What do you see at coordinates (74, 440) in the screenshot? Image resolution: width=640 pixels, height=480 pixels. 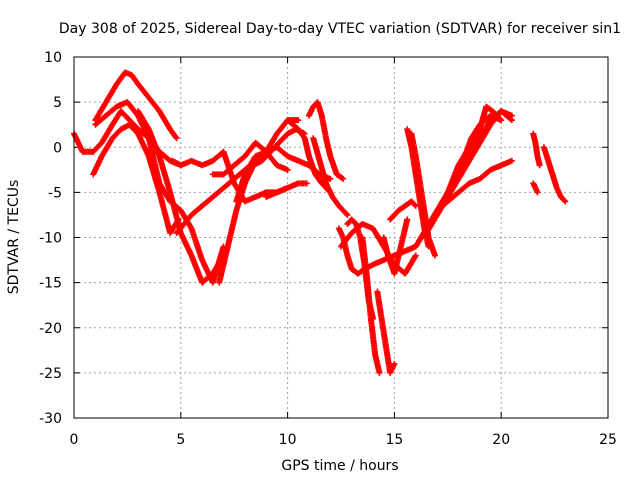 I see `x-tick-label: 0` at bounding box center [74, 440].